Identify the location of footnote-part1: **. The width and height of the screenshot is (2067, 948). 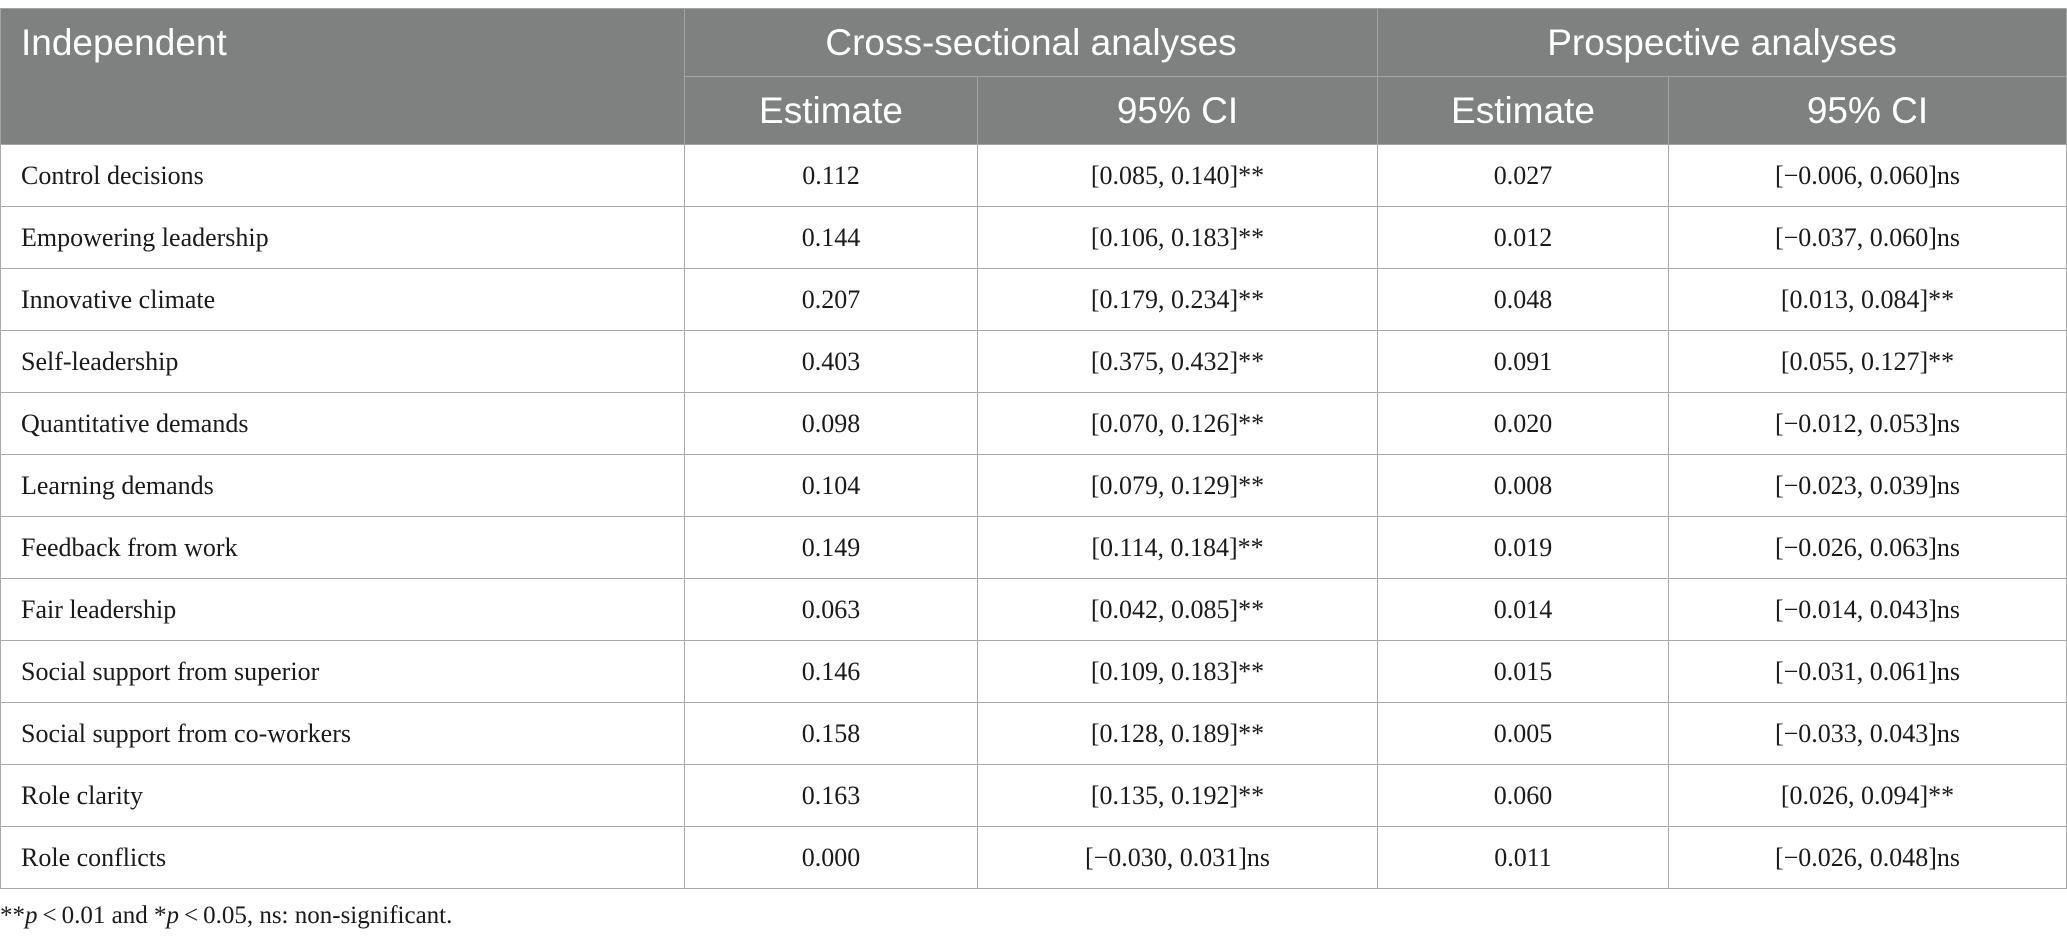
(12, 915).